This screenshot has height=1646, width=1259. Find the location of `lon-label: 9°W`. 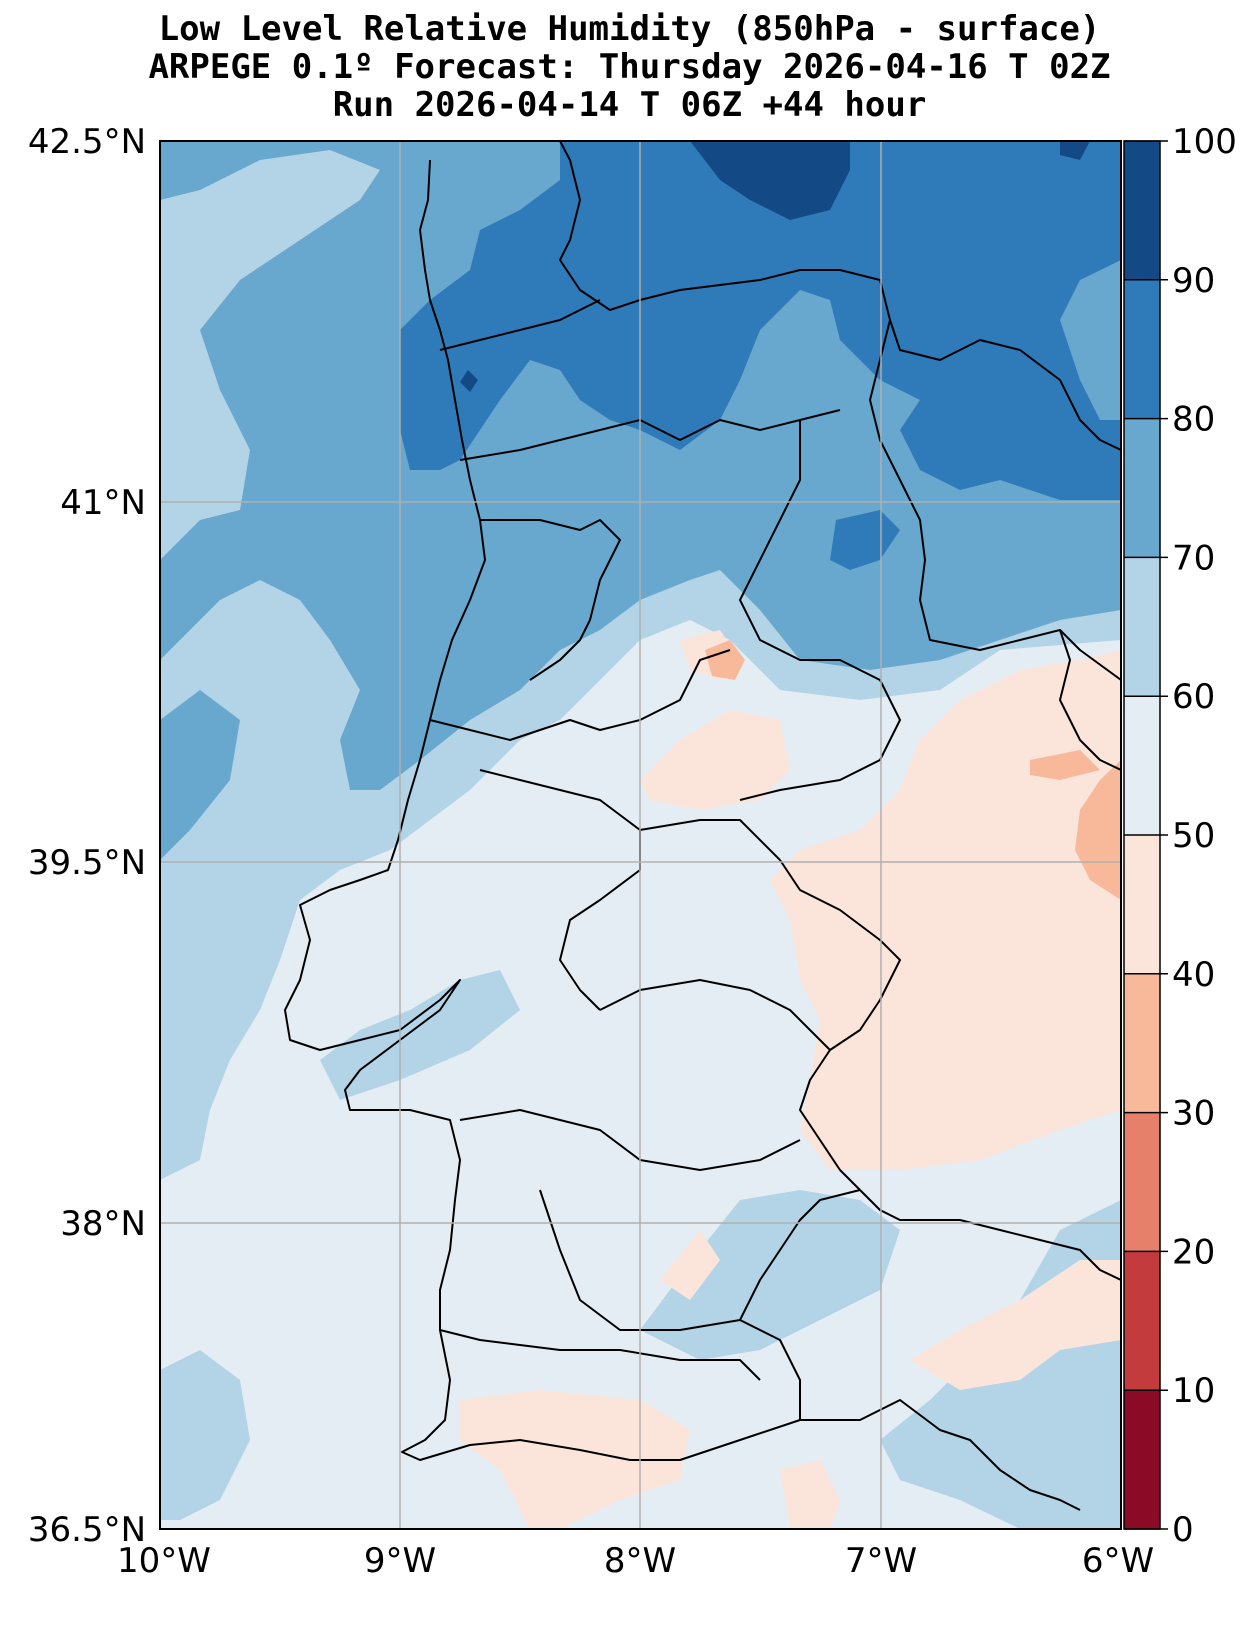

lon-label: 9°W is located at coordinates (400, 1561).